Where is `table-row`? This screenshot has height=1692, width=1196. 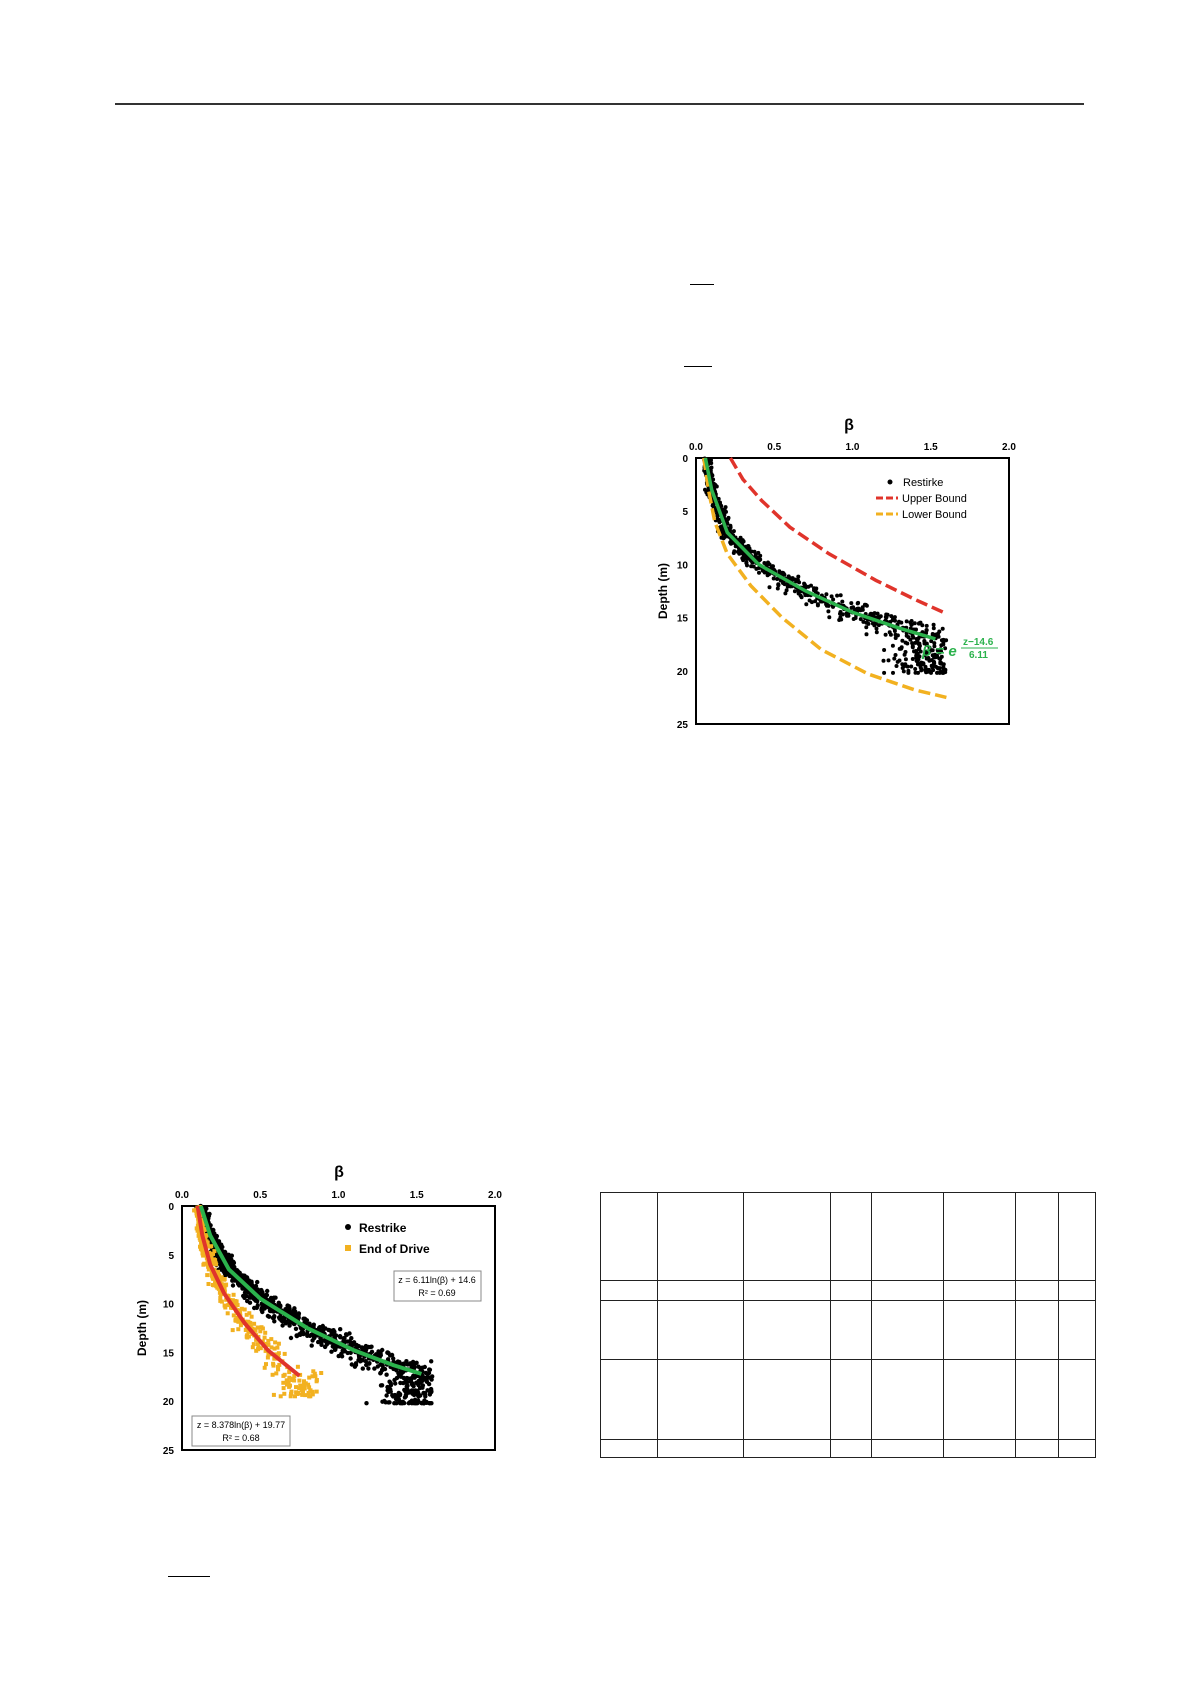
table-row is located at coordinates (848, 1290).